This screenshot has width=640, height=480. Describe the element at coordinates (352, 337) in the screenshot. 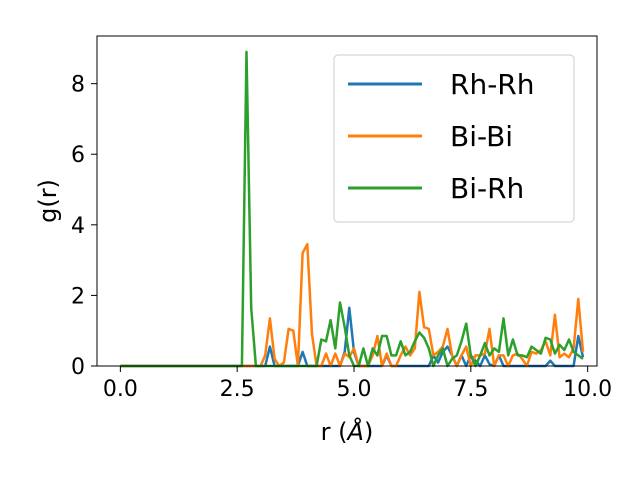

I see `series-line-rh-rh` at that location.